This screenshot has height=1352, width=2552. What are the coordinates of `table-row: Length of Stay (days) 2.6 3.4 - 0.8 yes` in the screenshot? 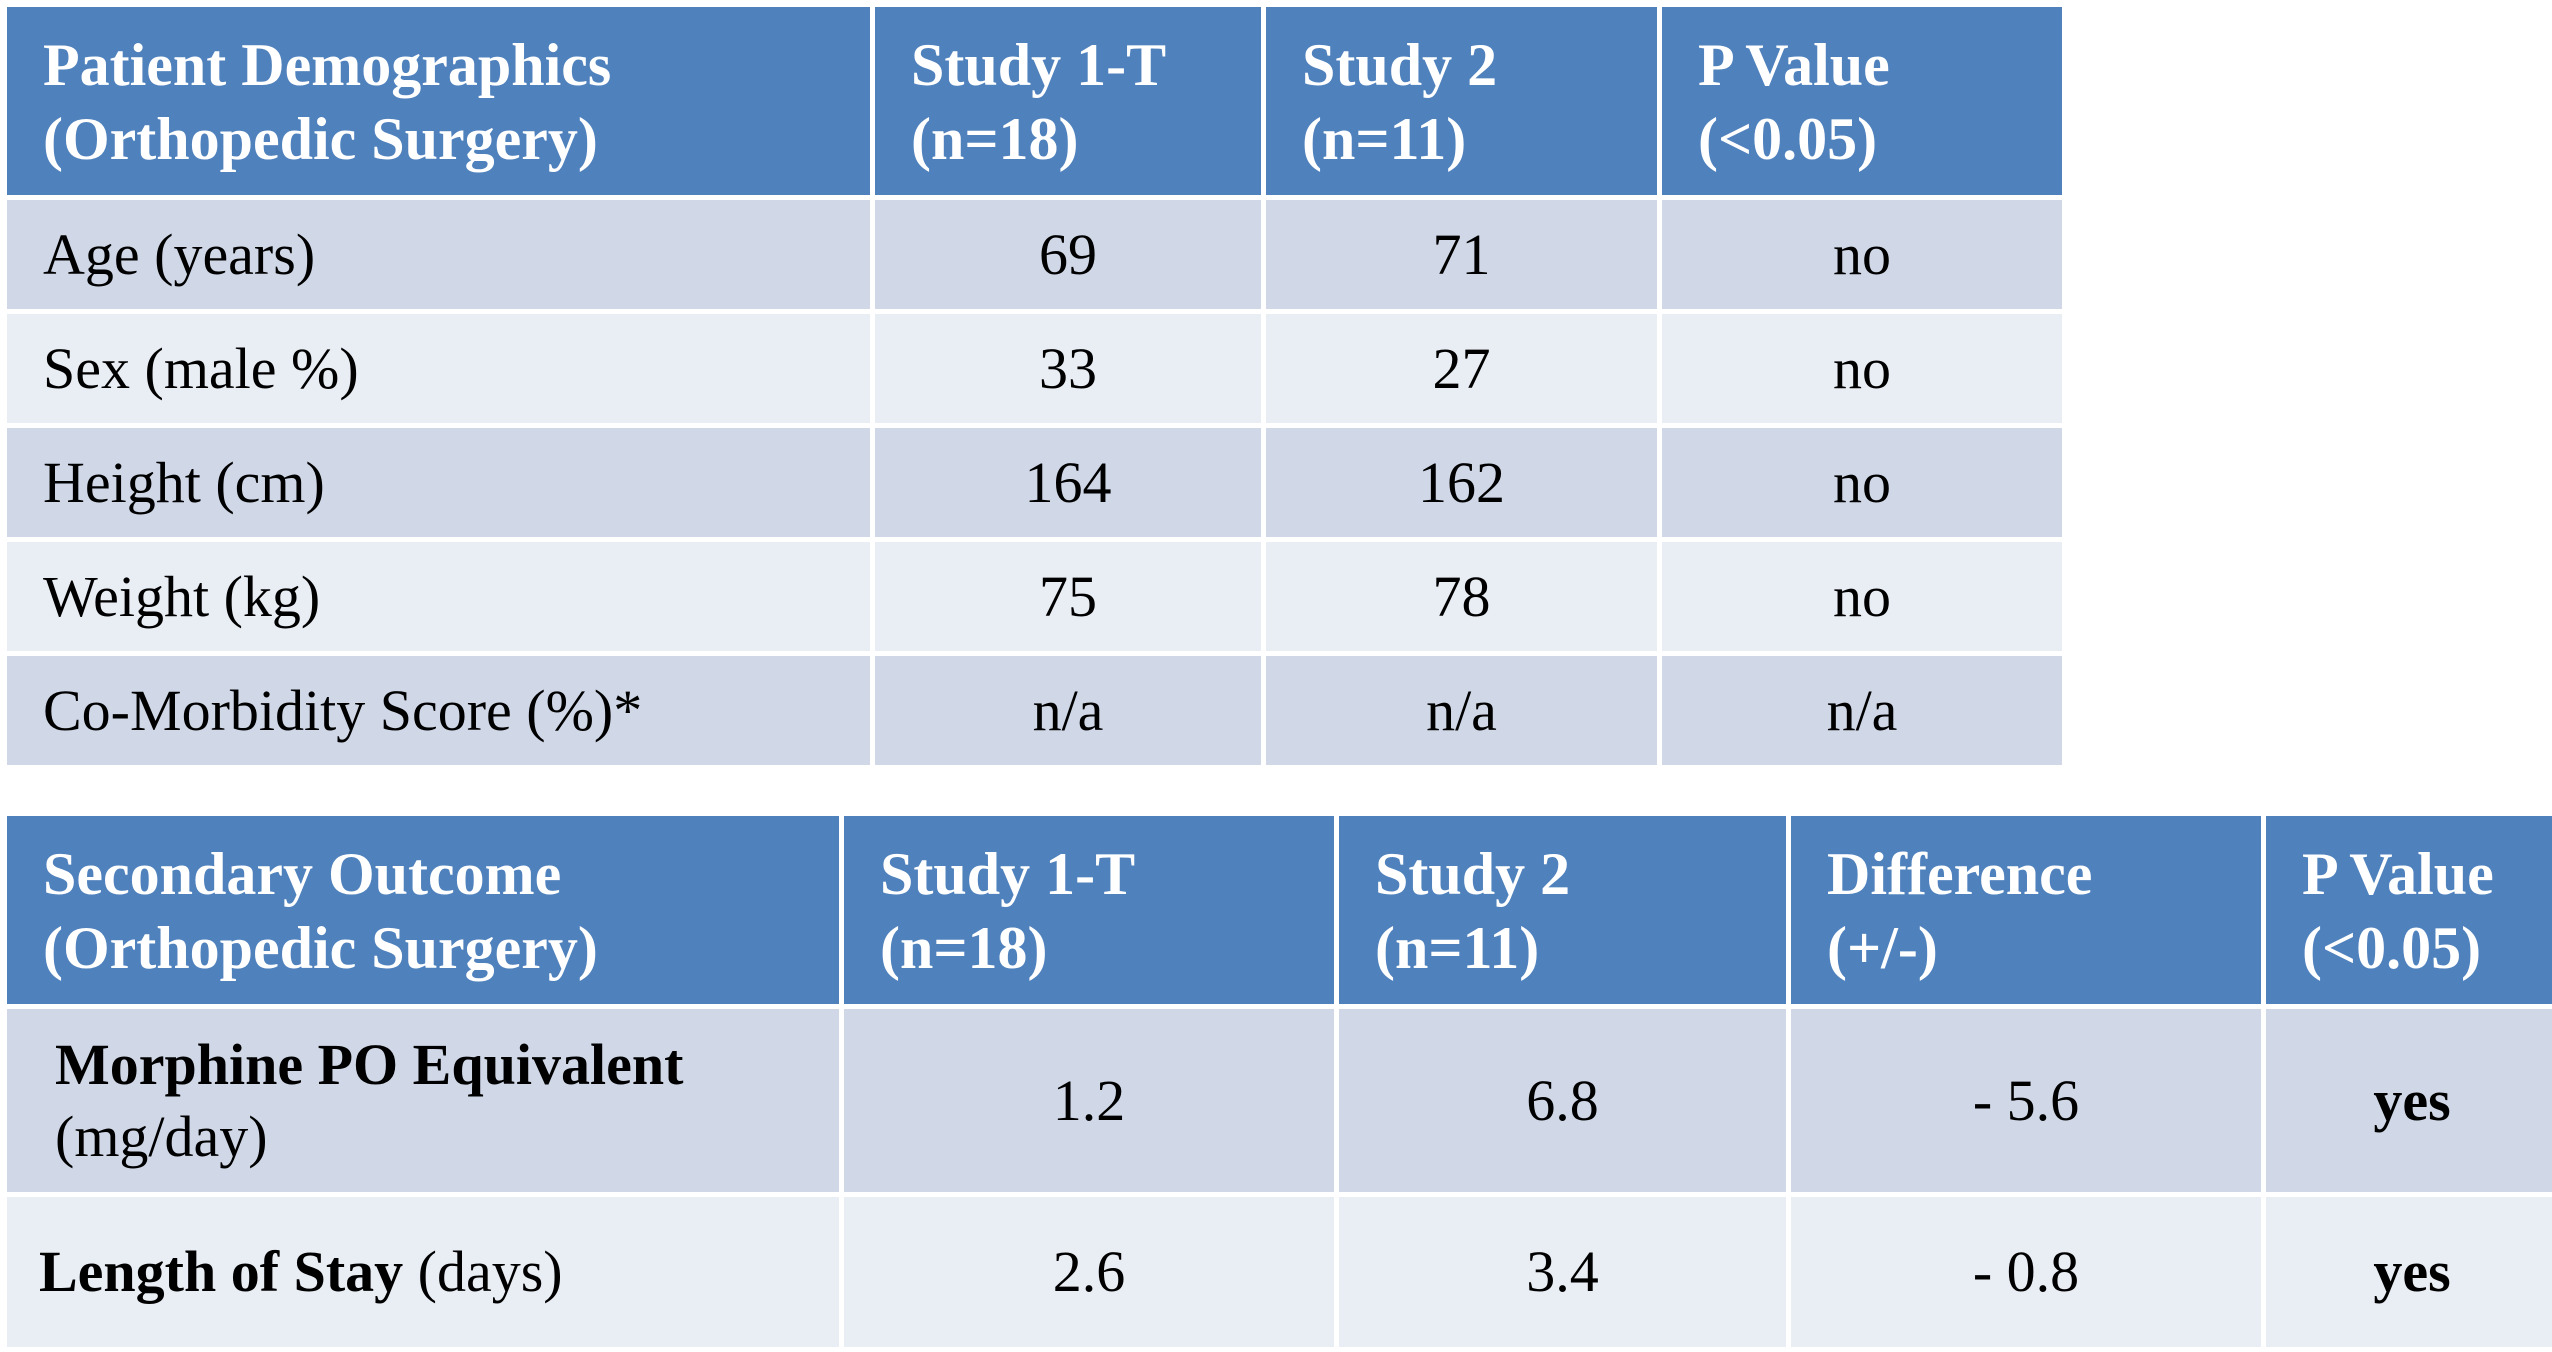 It's located at (1279, 1272).